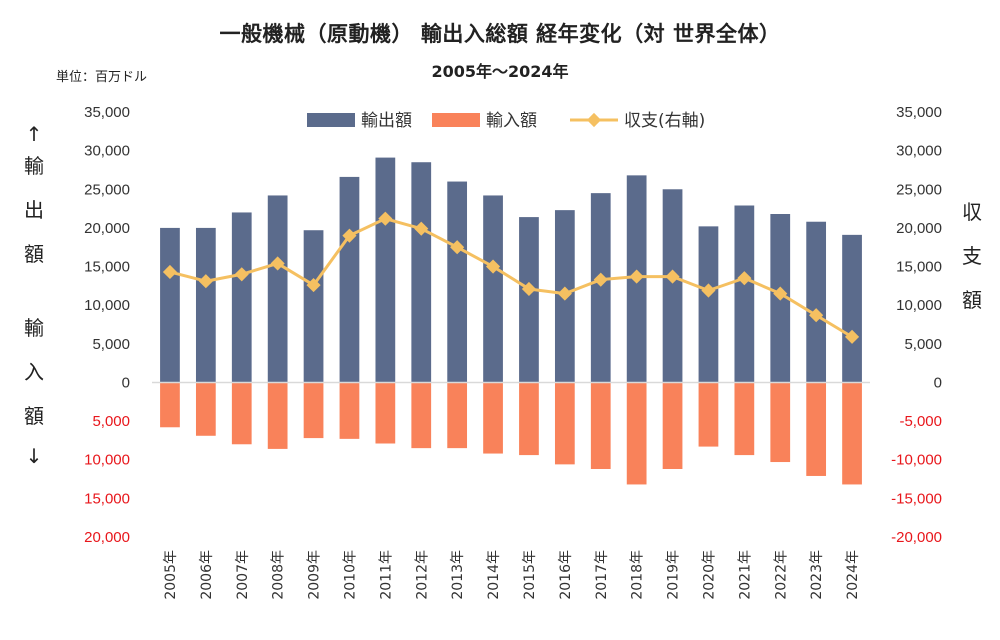  What do you see at coordinates (107, 189) in the screenshot?
I see `left-tick-label: 25,000` at bounding box center [107, 189].